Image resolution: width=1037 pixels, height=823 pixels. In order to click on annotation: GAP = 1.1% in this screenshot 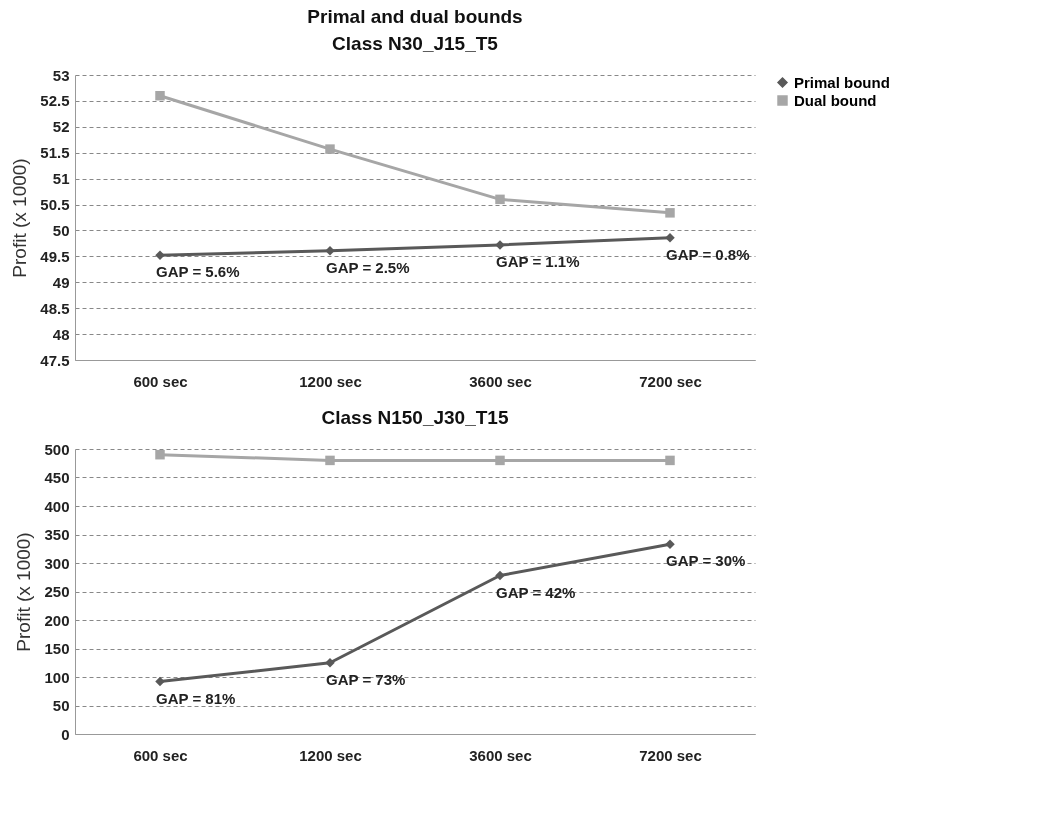, I will do `click(538, 261)`.